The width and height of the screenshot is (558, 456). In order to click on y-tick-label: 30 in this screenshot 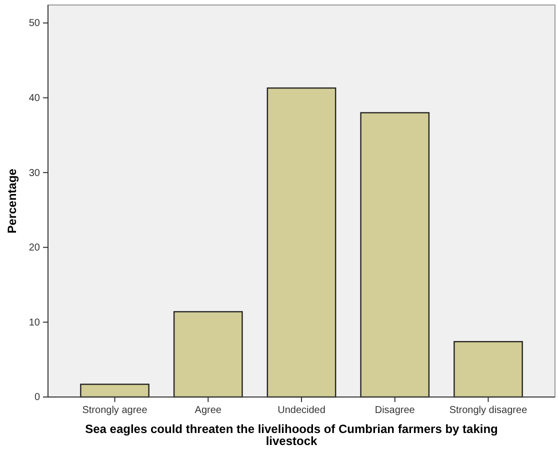, I will do `click(34, 173)`.